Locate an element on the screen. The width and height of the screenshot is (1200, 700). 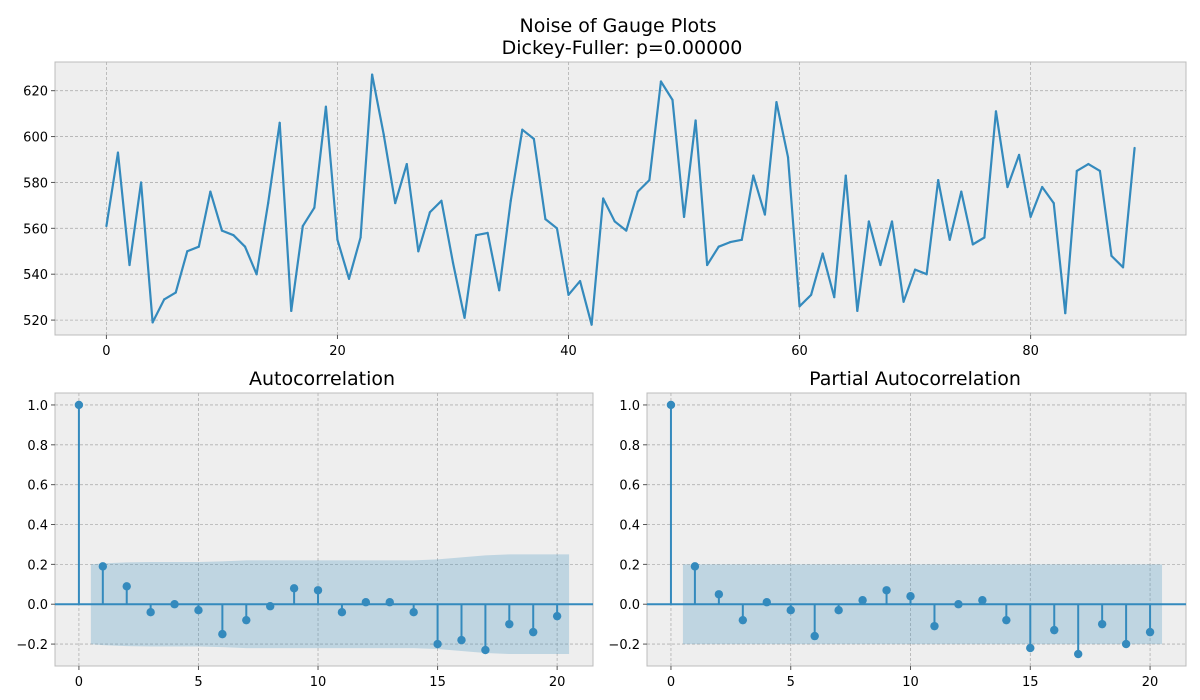
y-tick-label: 520 is located at coordinates (35, 321).